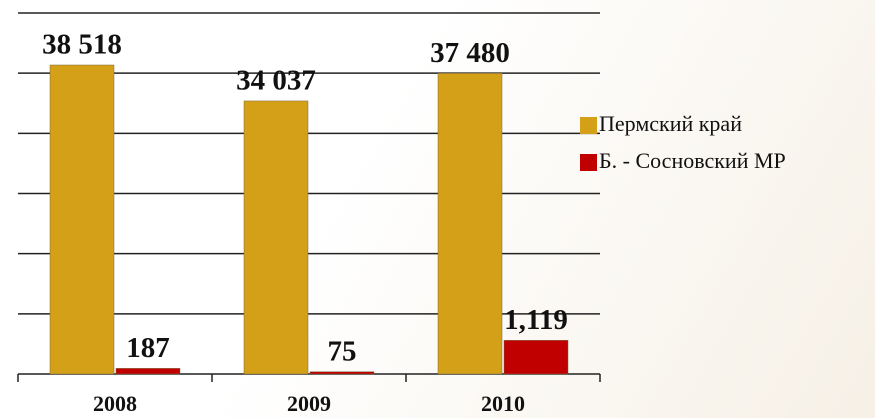 The width and height of the screenshot is (875, 418). I want to click on x-tick-label: 2008, so click(115, 403).